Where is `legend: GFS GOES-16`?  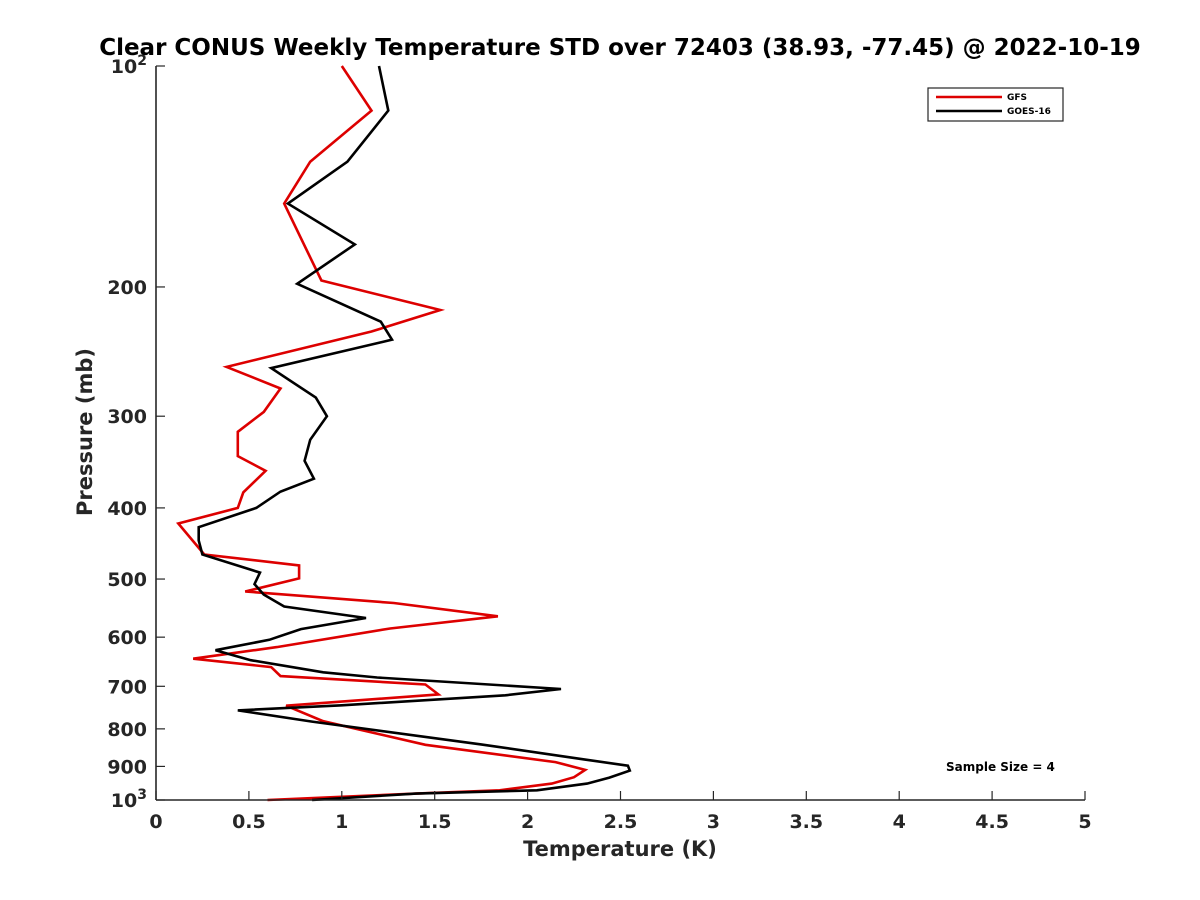 legend: GFS GOES-16 is located at coordinates (995, 104).